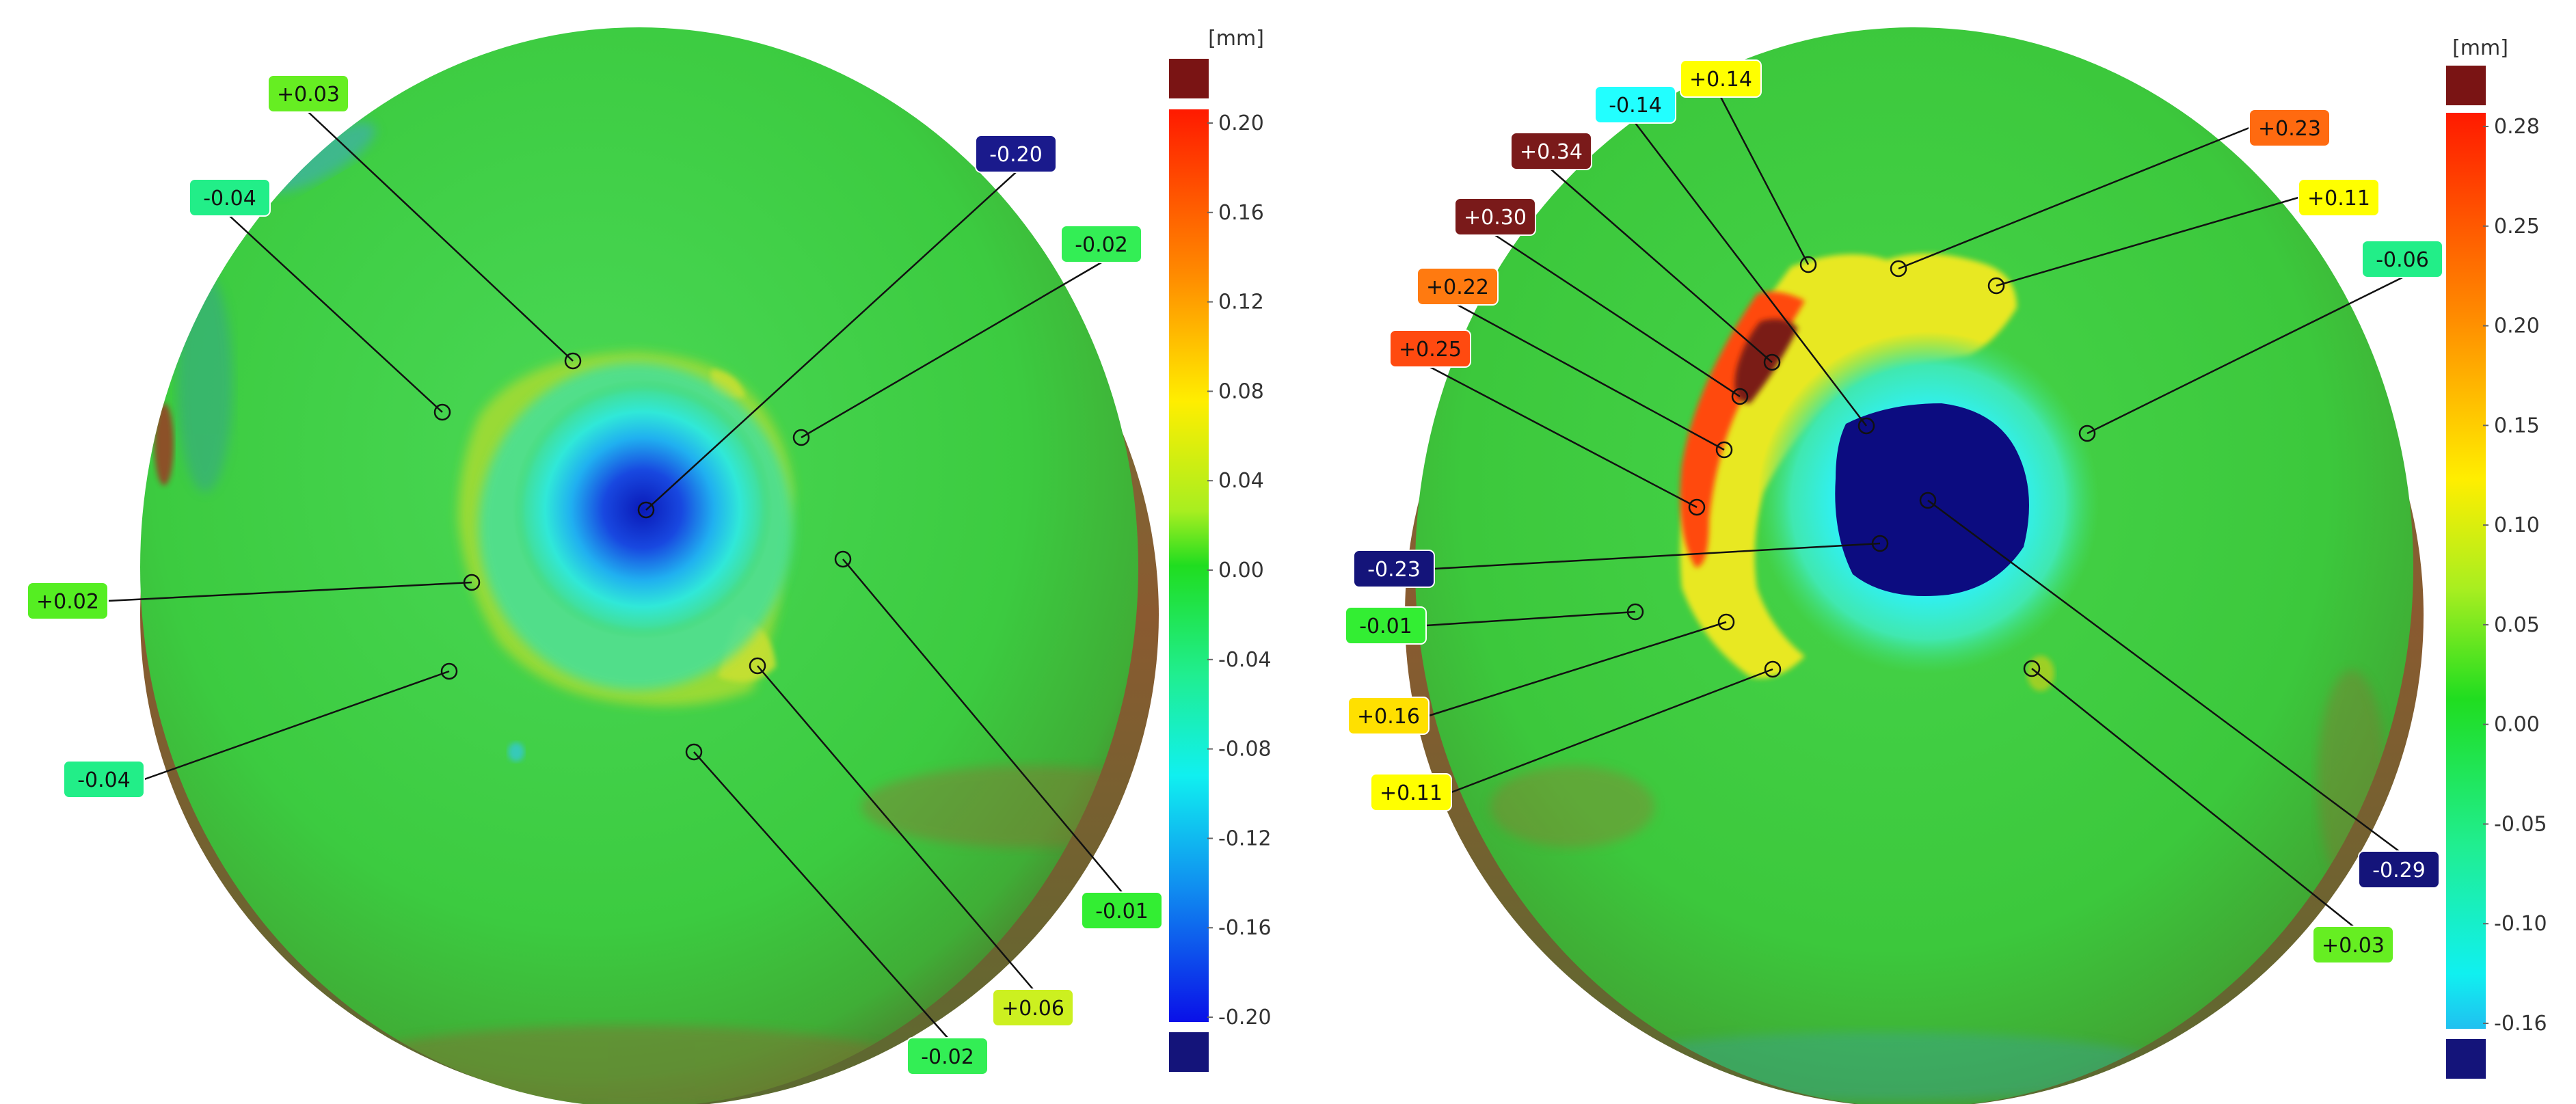  What do you see at coordinates (2520, 824) in the screenshot?
I see `colorbar-tick-label: -0.05` at bounding box center [2520, 824].